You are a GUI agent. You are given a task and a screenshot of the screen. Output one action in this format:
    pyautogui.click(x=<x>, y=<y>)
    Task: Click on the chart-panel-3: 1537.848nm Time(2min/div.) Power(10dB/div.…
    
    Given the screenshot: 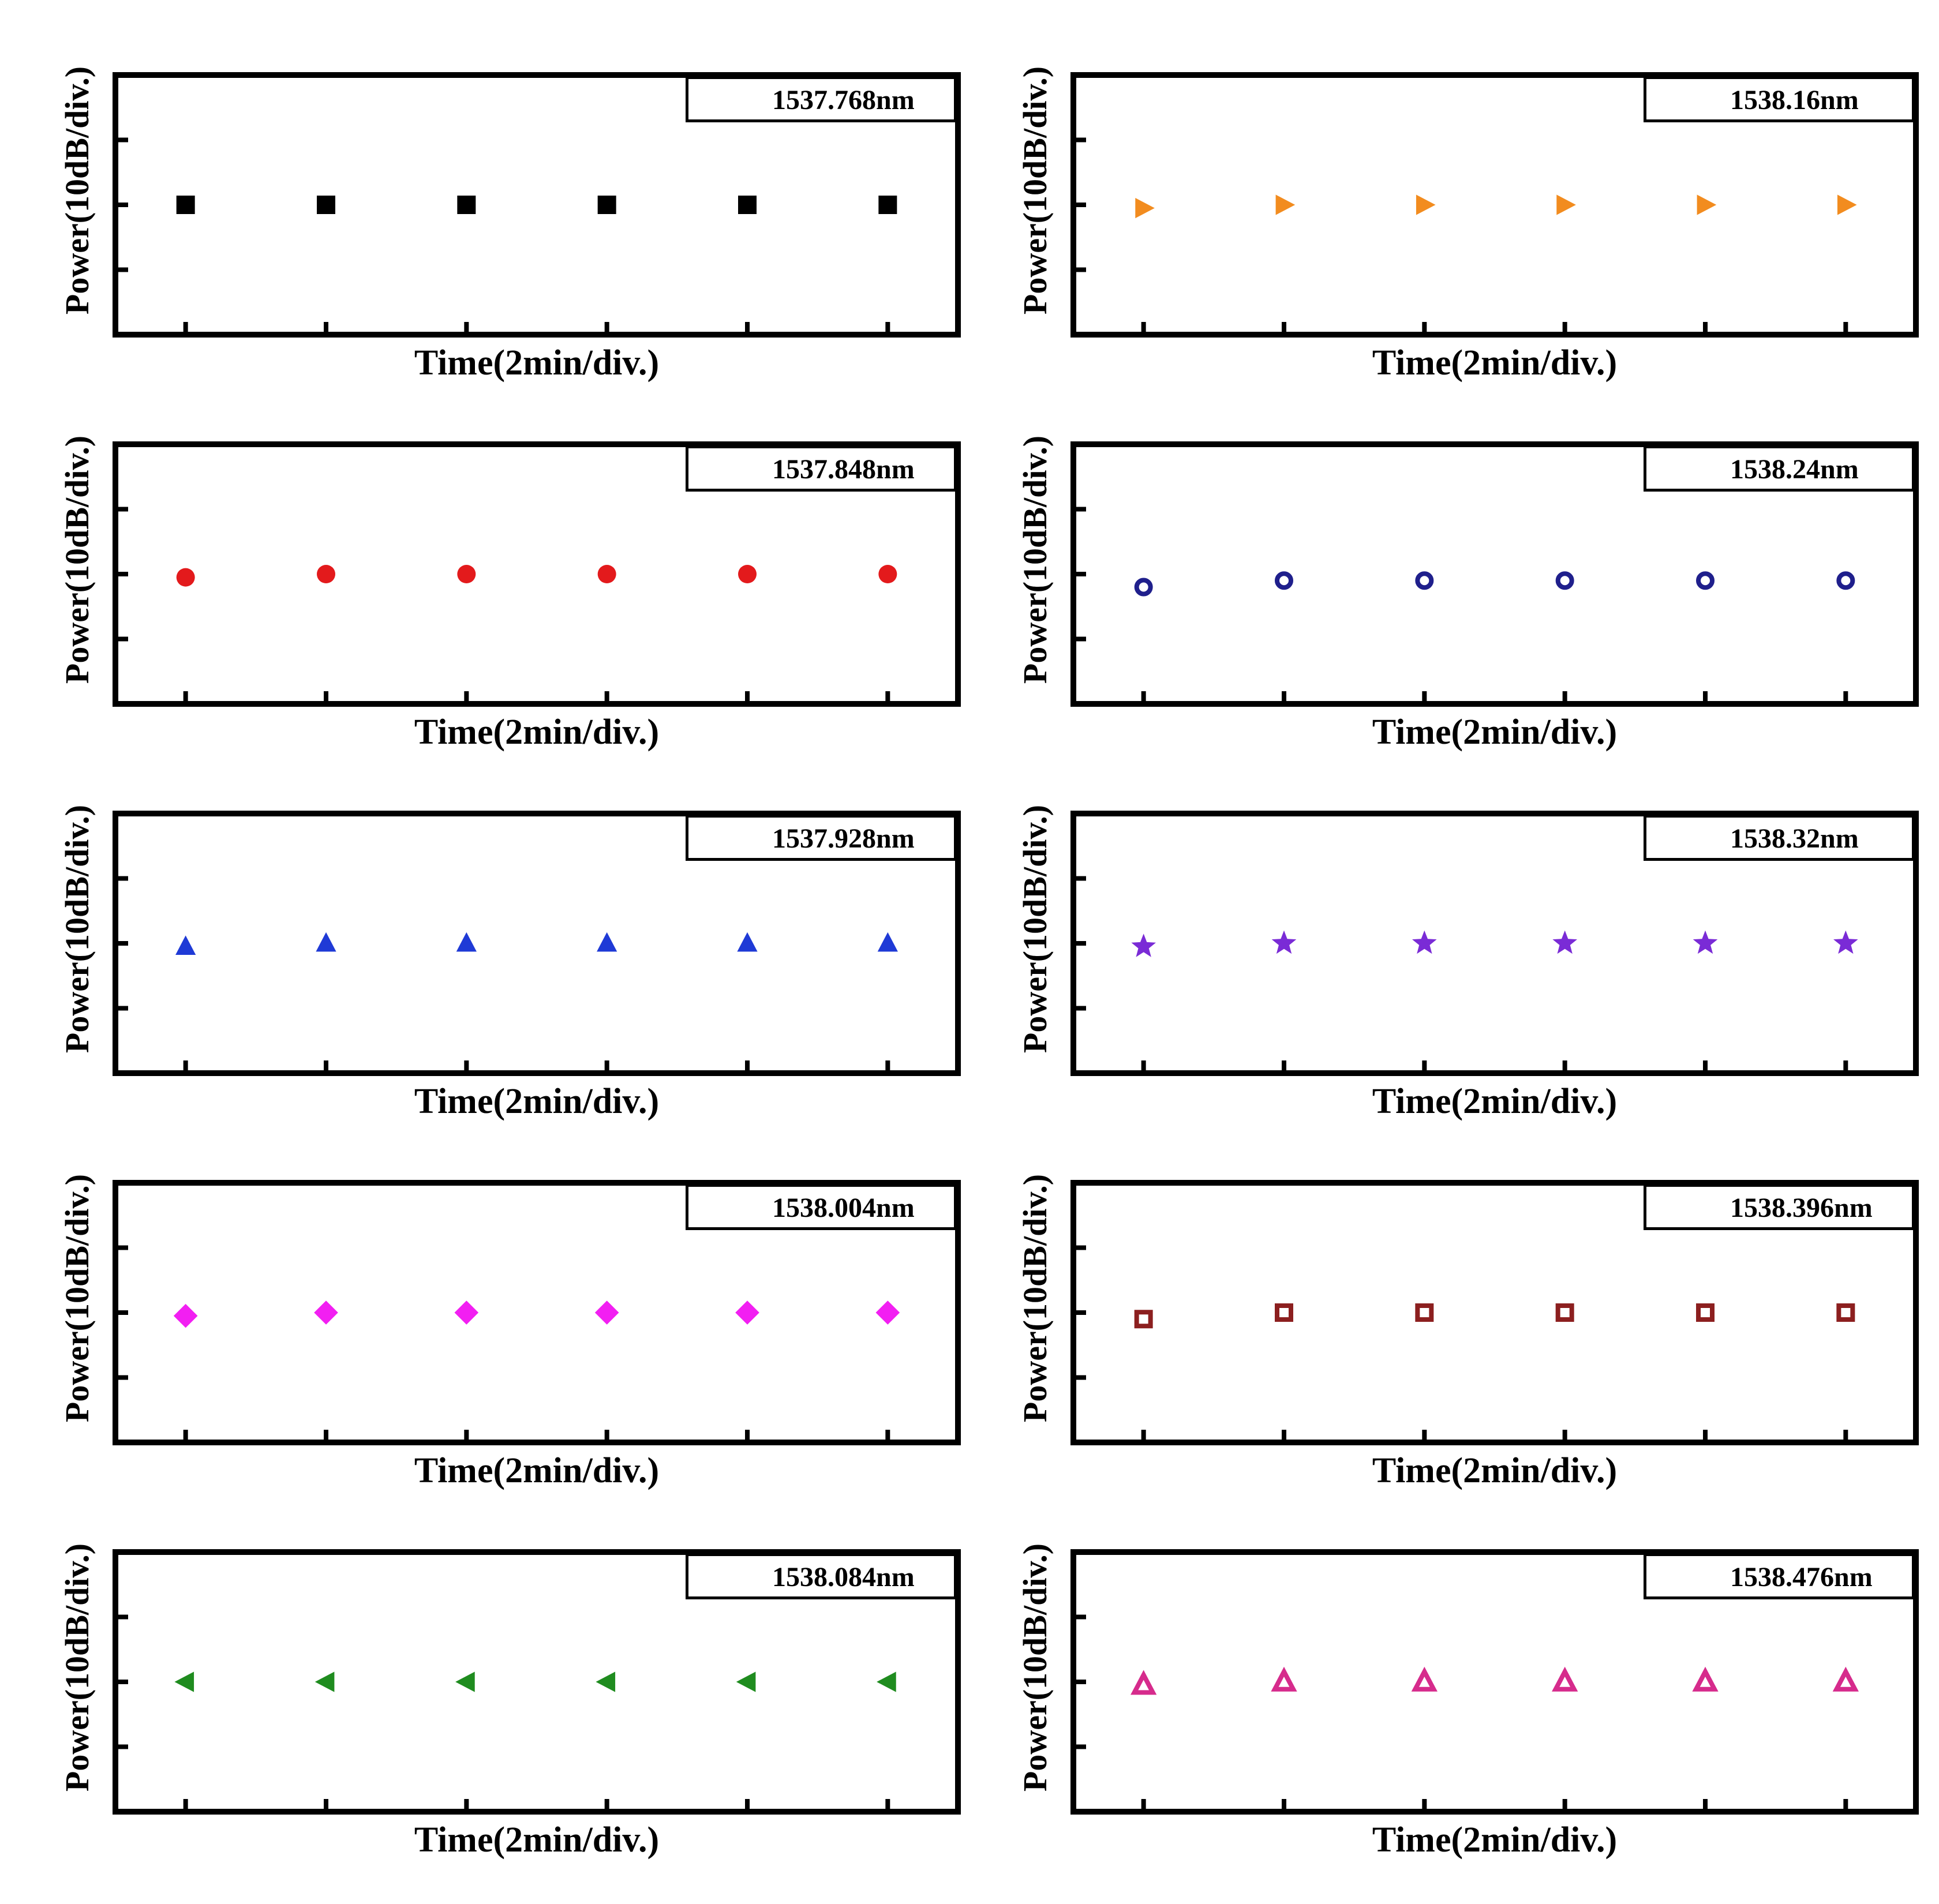 What is the action you would take?
    pyautogui.click(x=496, y=577)
    